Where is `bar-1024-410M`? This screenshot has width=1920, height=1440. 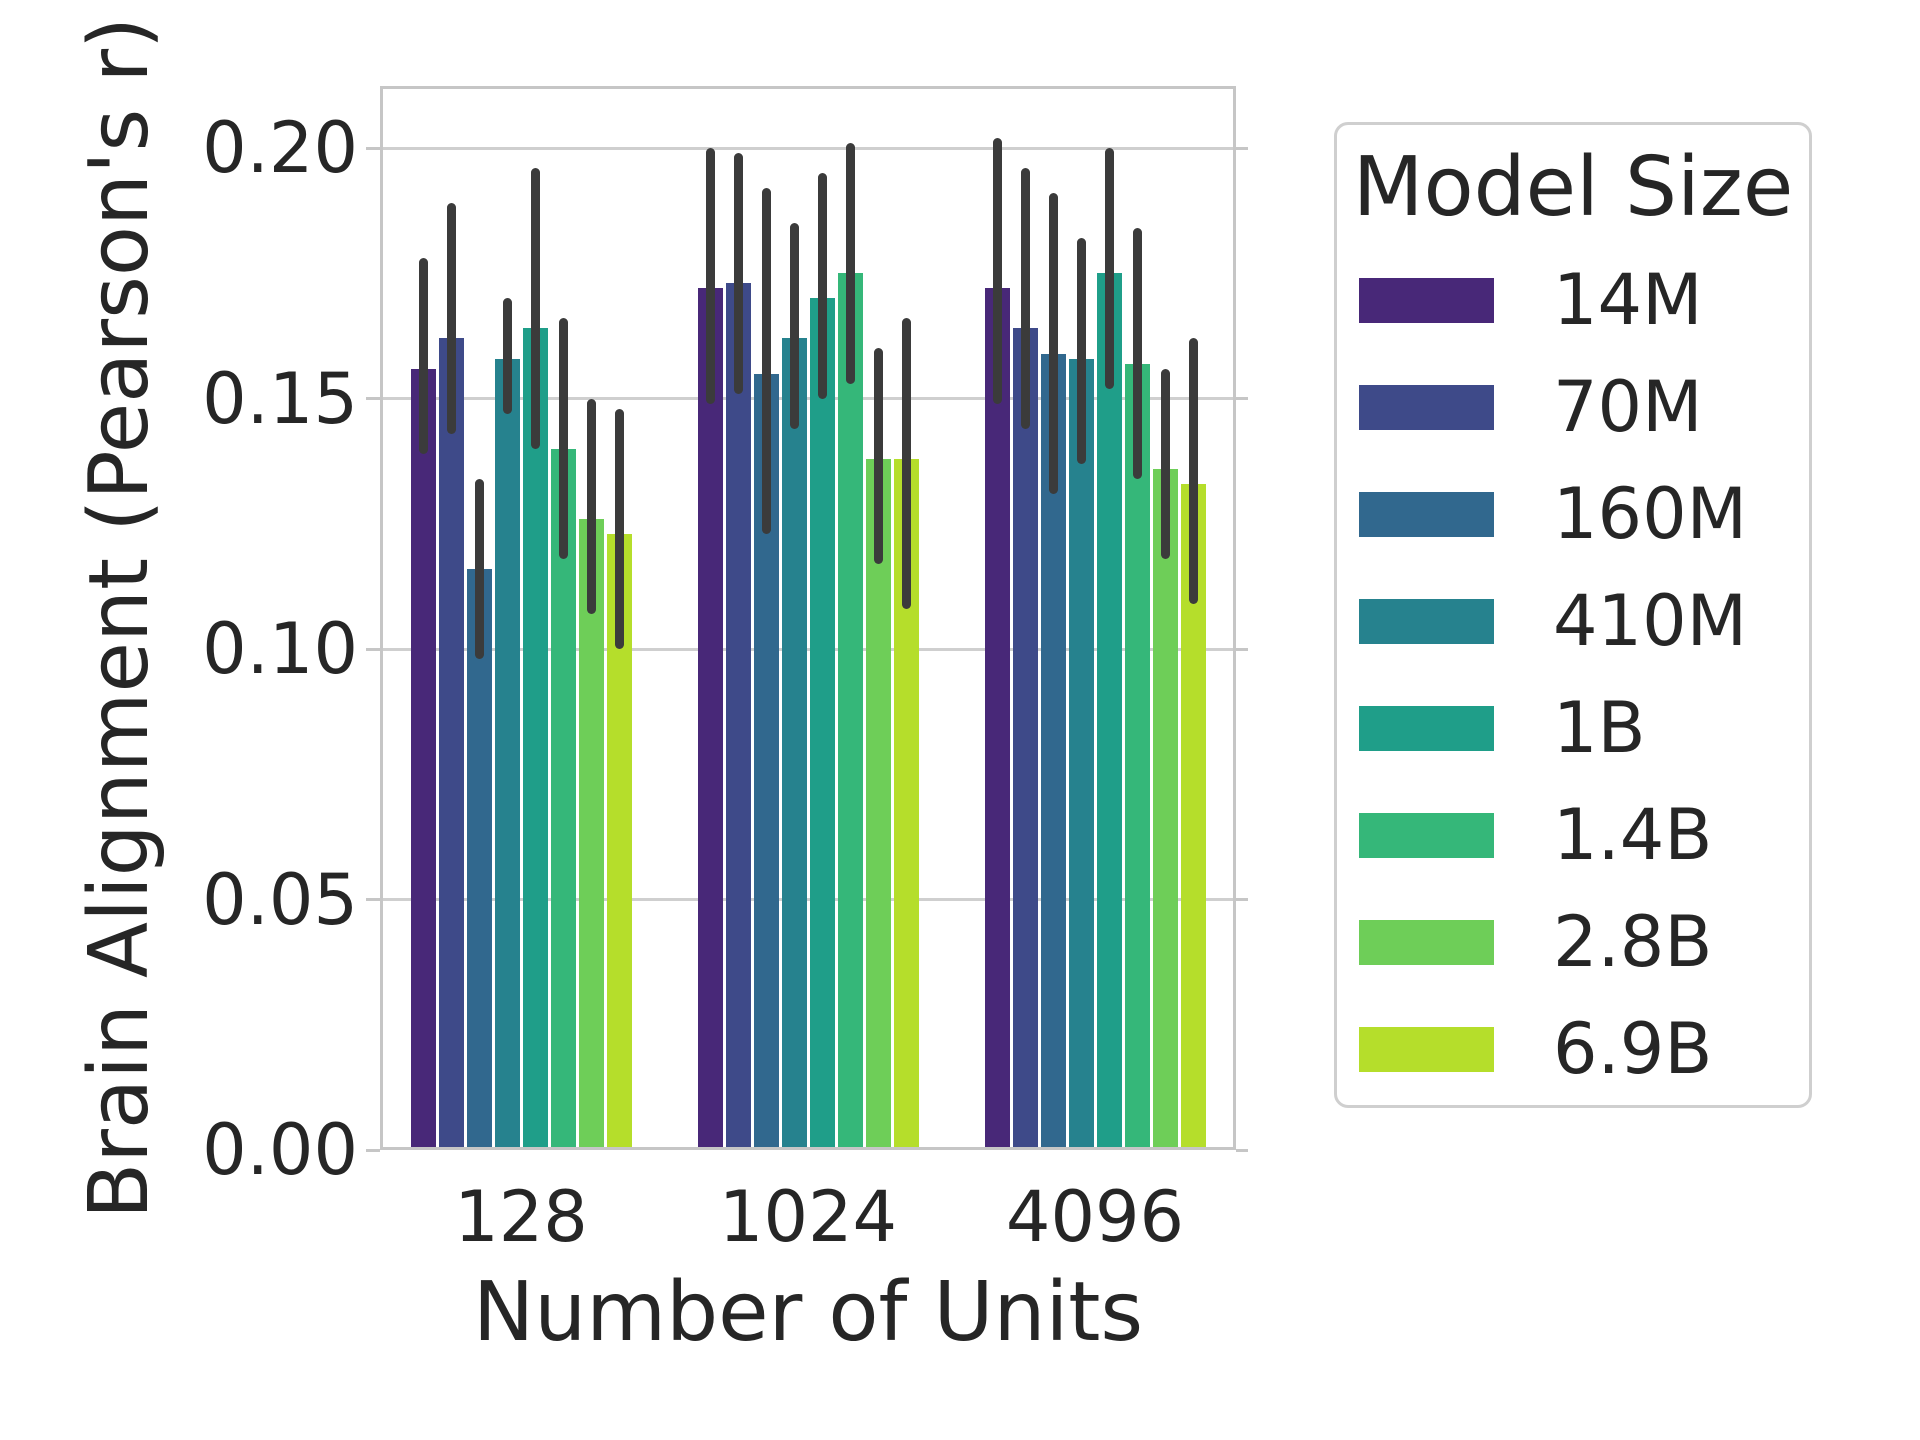
bar-1024-410M is located at coordinates (794, 744).